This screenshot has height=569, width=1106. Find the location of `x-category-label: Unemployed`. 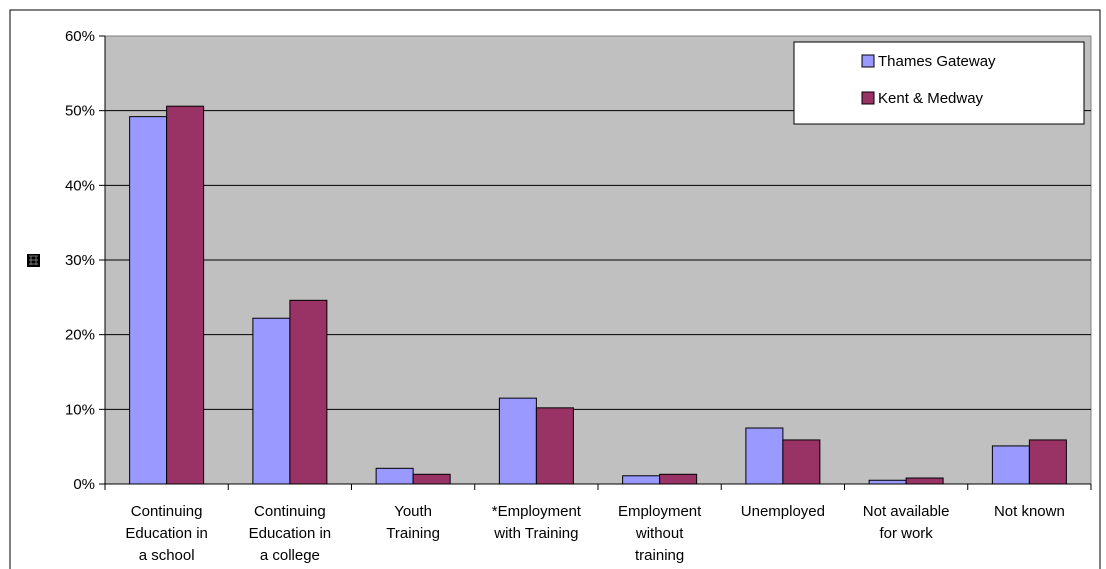

x-category-label: Unemployed is located at coordinates (783, 511).